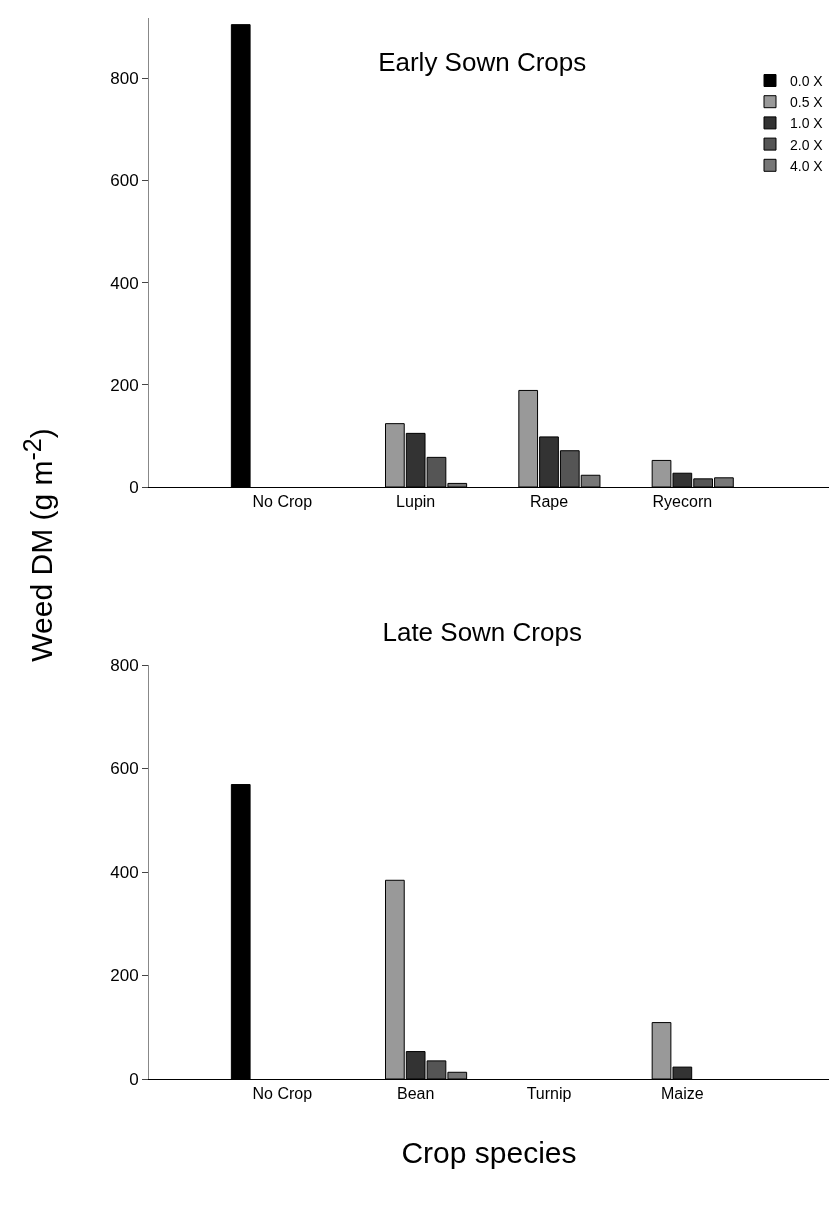 This screenshot has width=831, height=1208. What do you see at coordinates (682, 1094) in the screenshot?
I see `x-tick-label: Maize` at bounding box center [682, 1094].